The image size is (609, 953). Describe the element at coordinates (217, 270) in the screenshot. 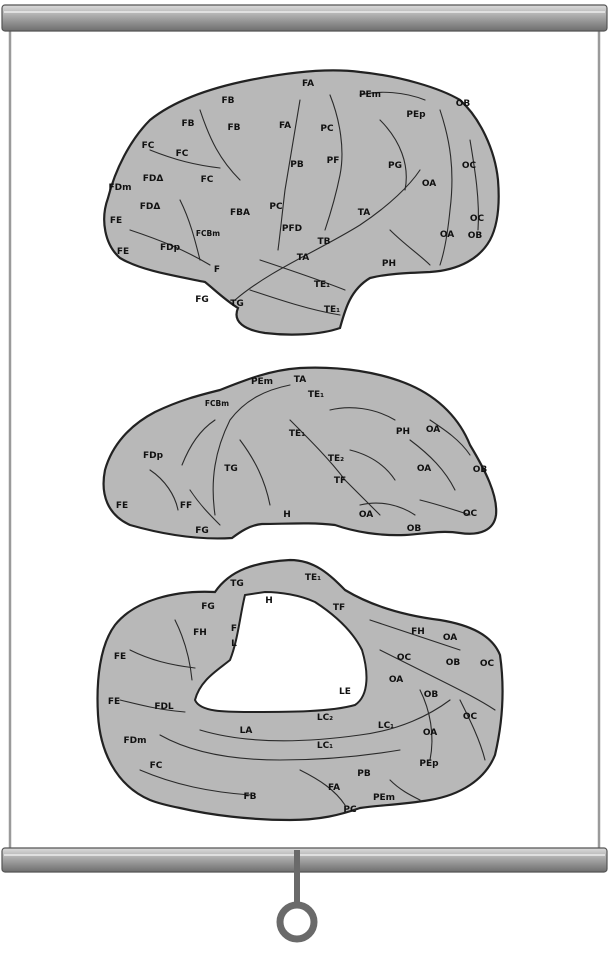

I see `lateral-area-label: F` at that location.